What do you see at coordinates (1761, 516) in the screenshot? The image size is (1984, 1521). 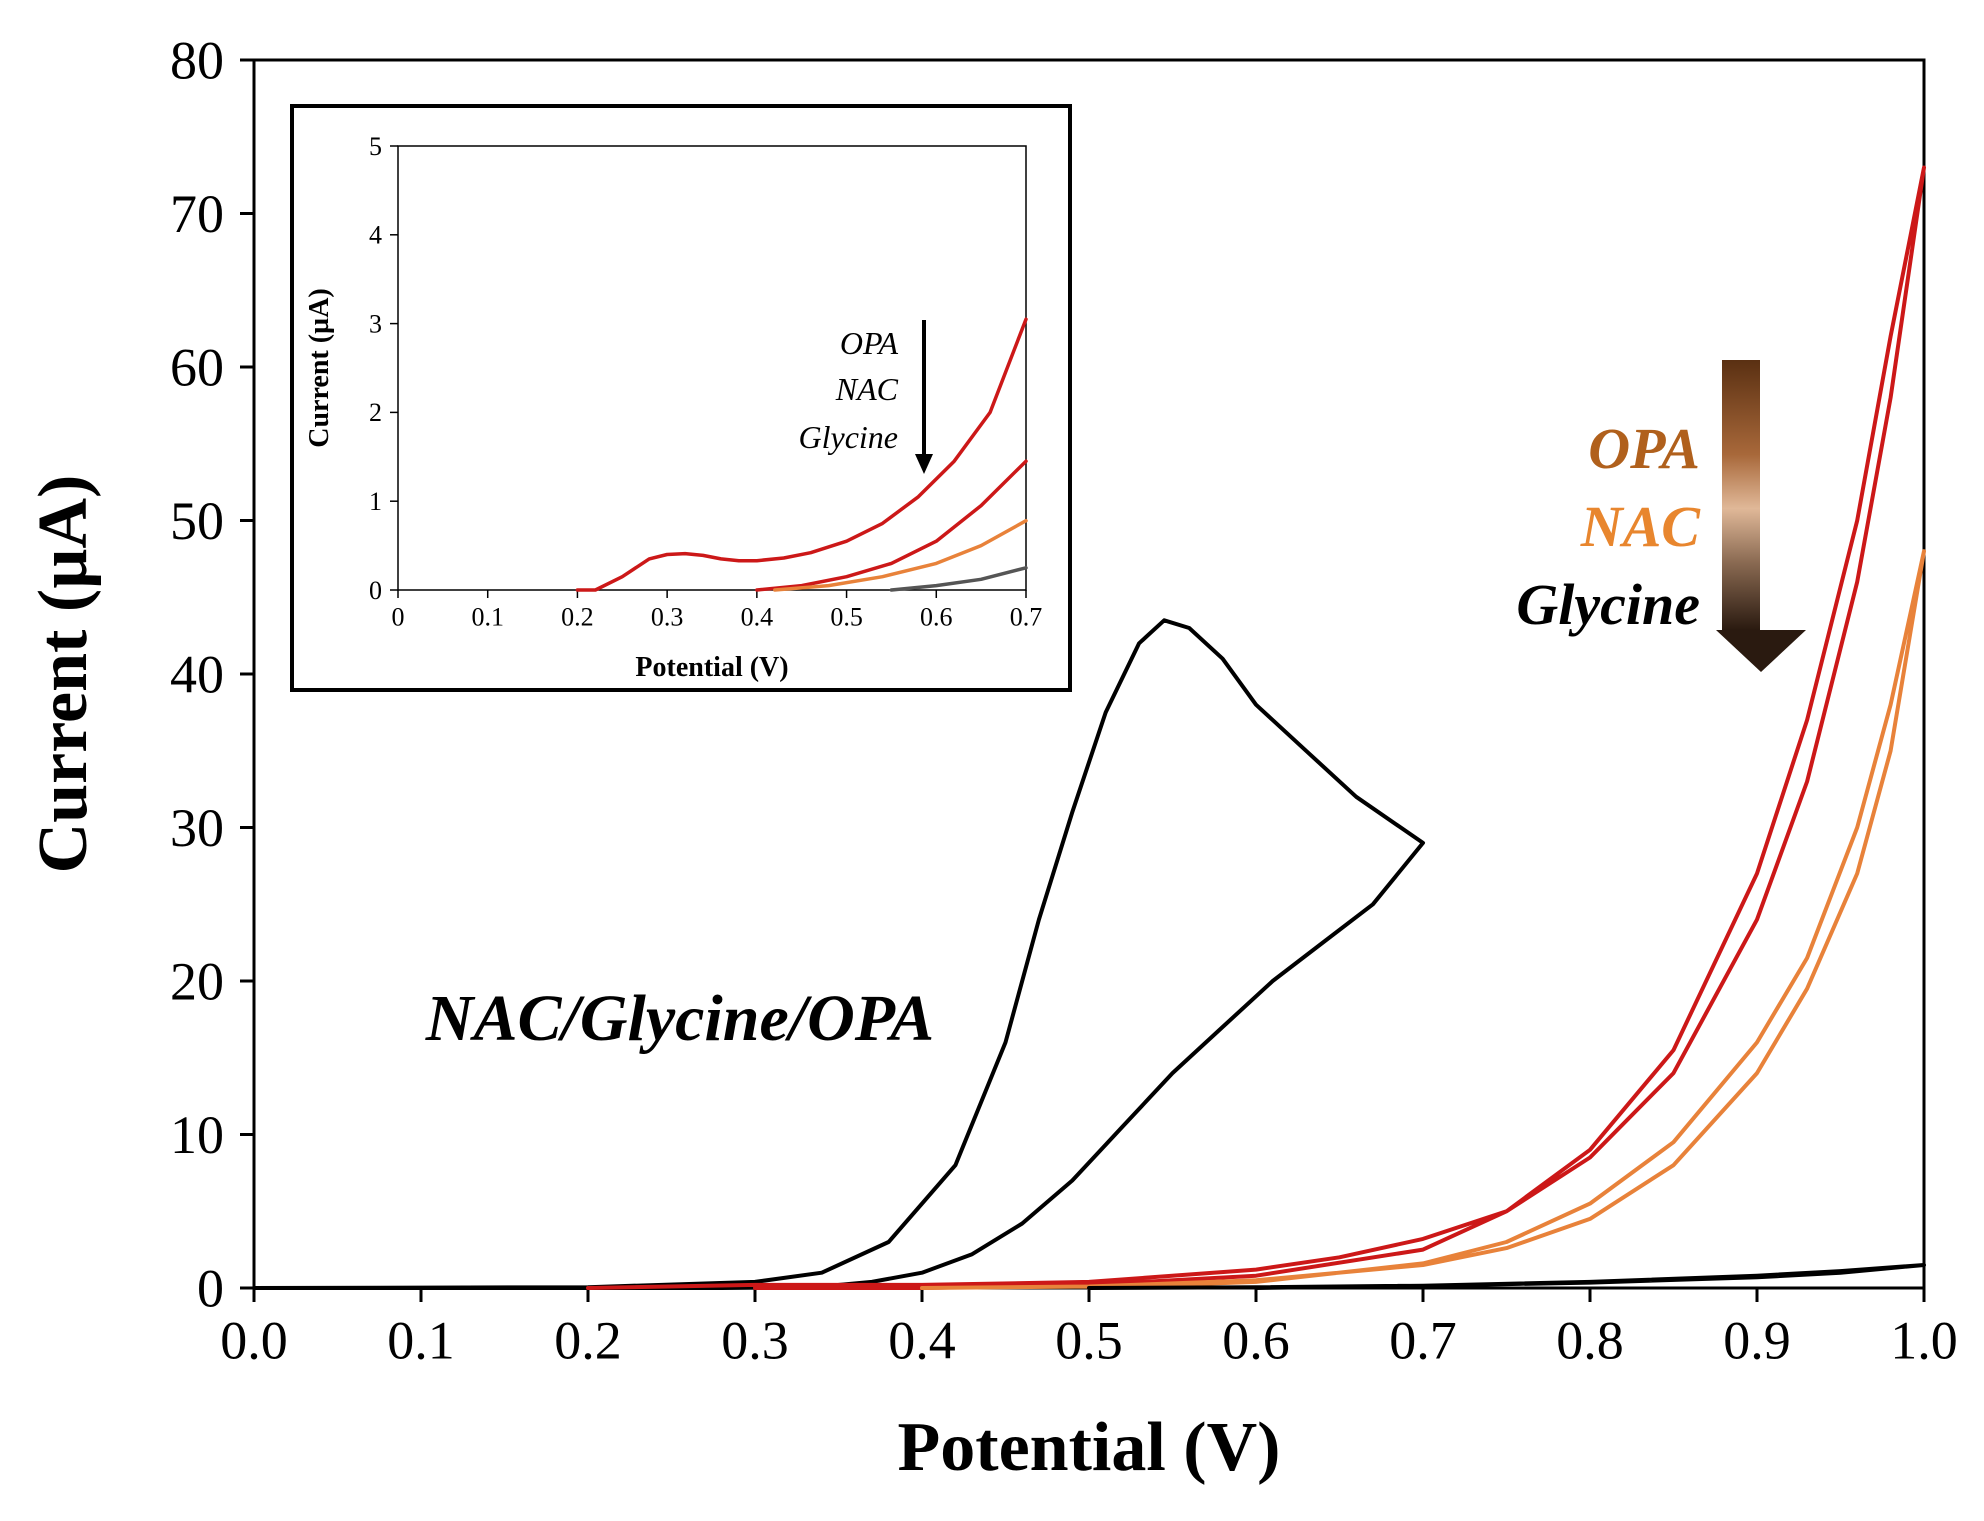 I see `scan-direction-arrow` at bounding box center [1761, 516].